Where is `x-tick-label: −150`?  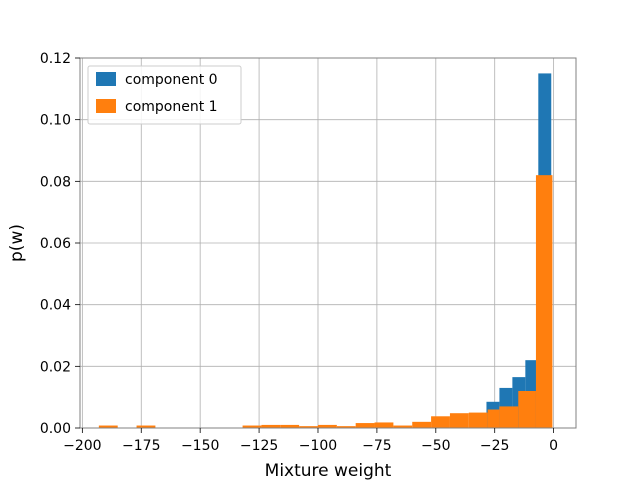 x-tick-label: −150 is located at coordinates (200, 446).